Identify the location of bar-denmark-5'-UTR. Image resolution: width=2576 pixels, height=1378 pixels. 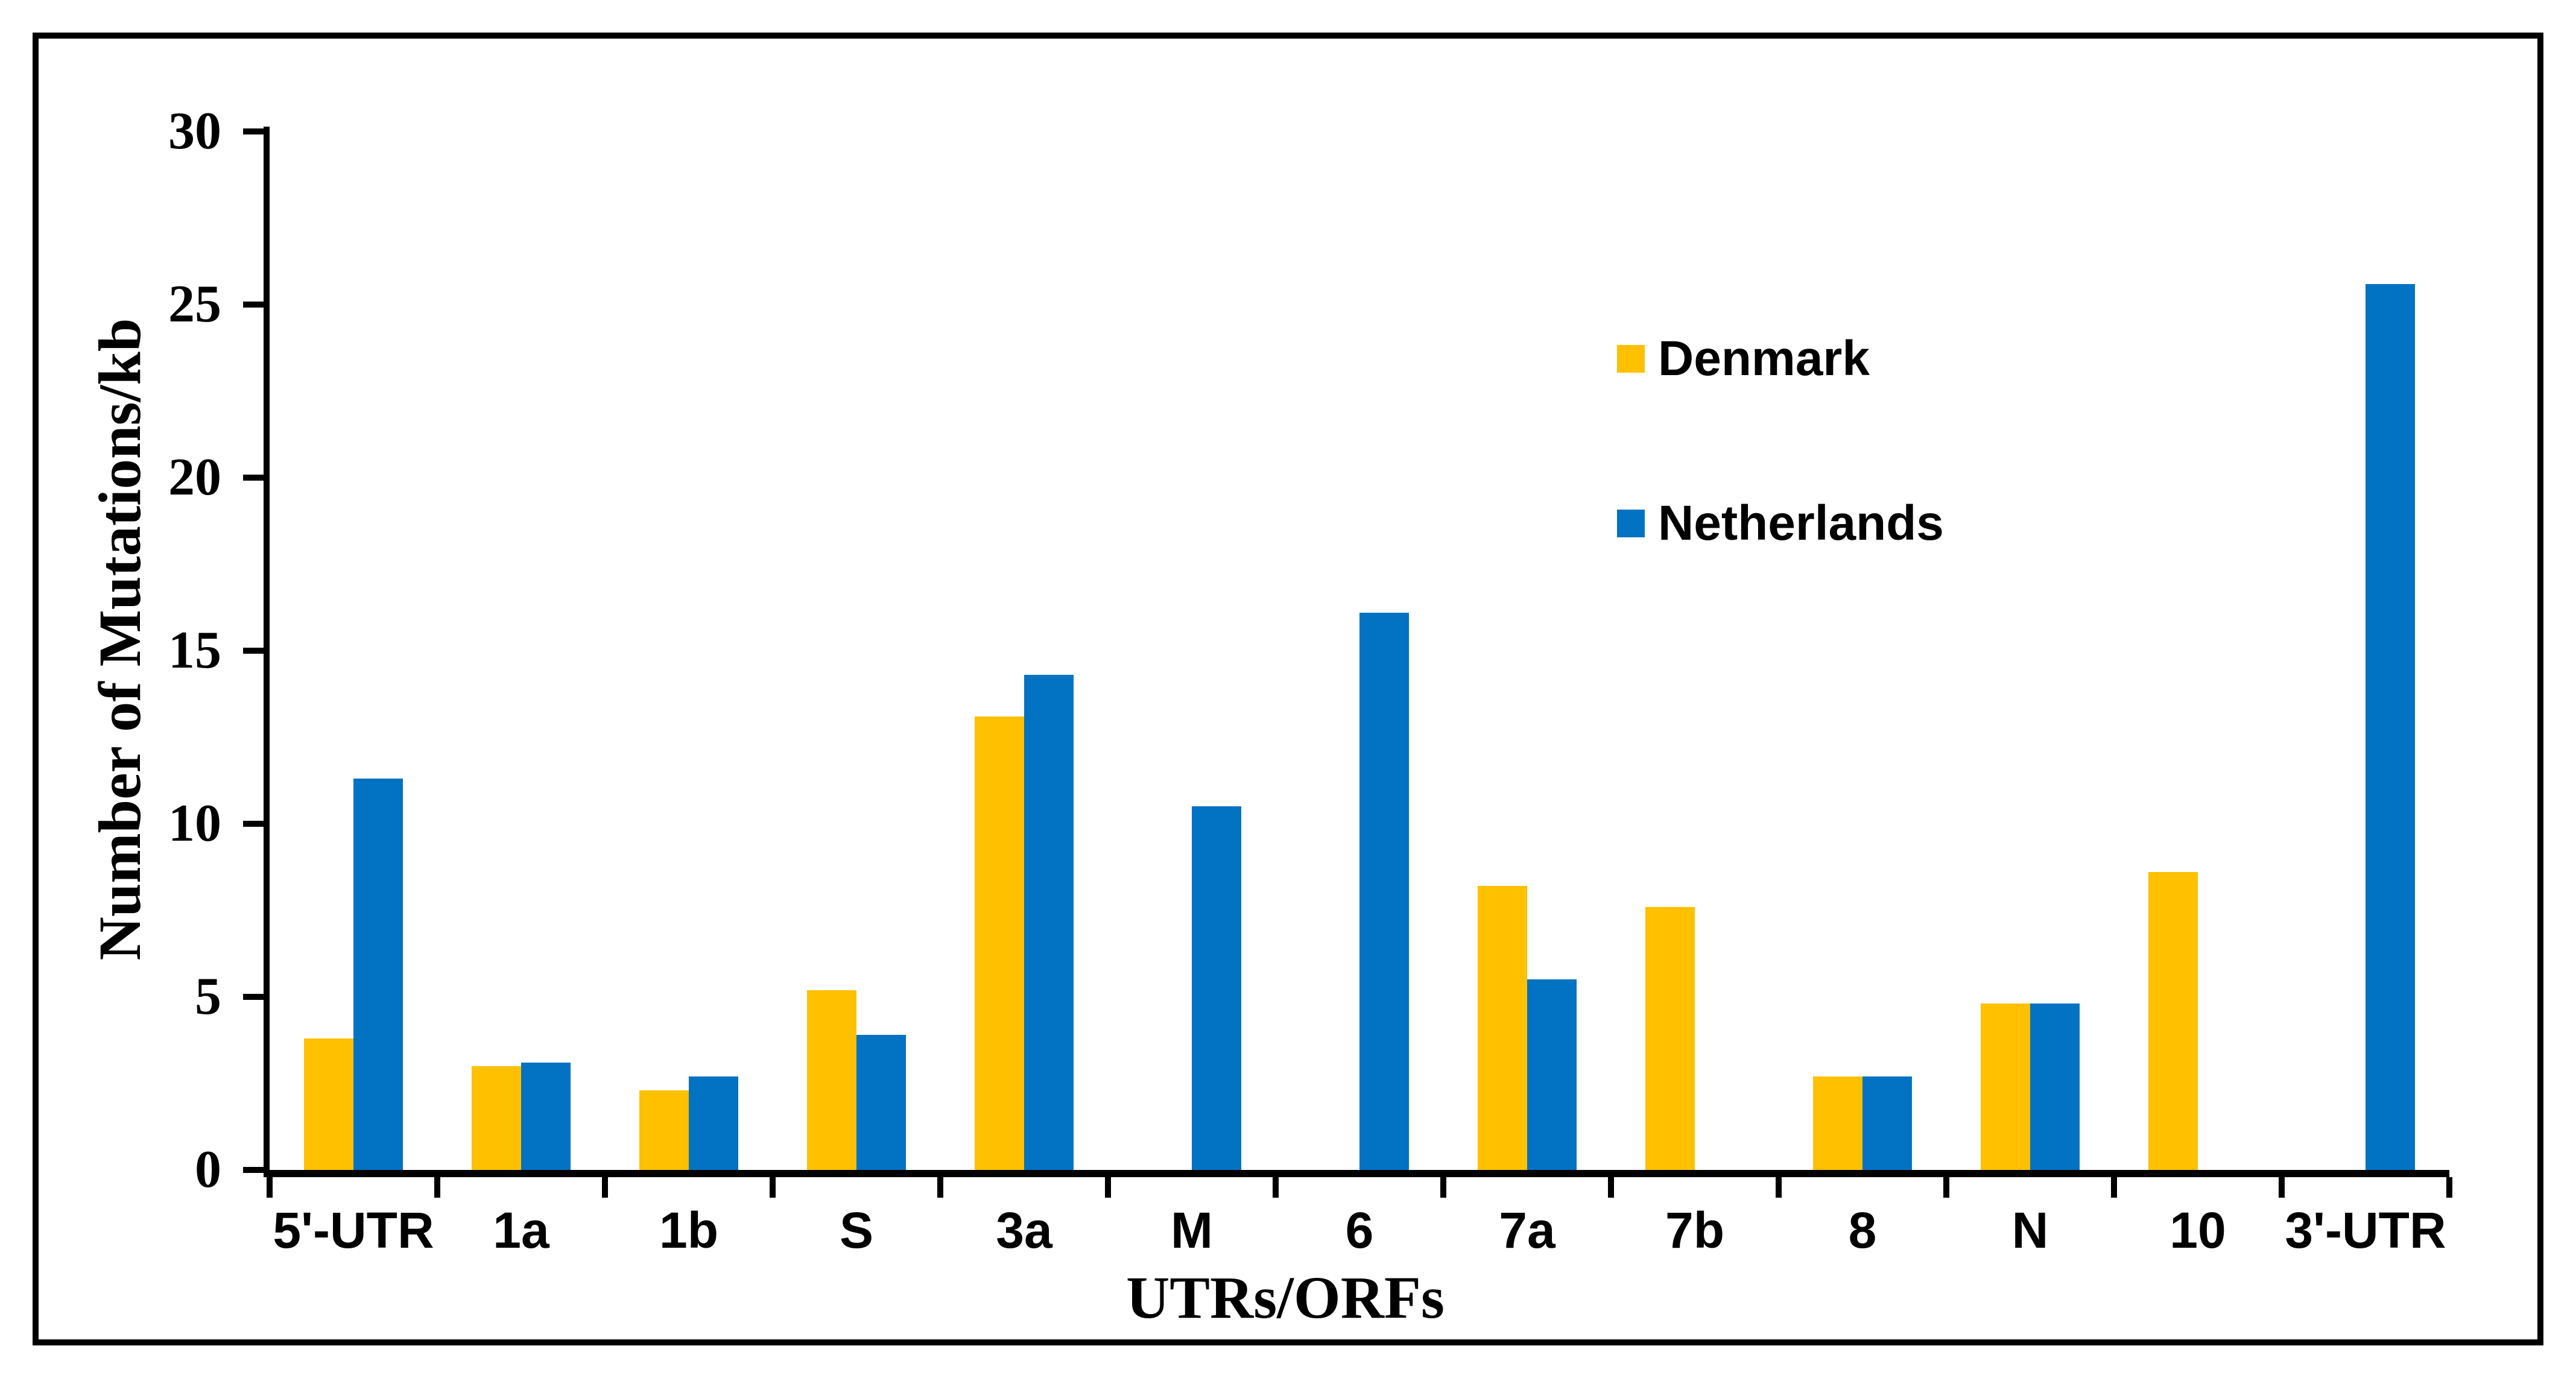
(328, 1104).